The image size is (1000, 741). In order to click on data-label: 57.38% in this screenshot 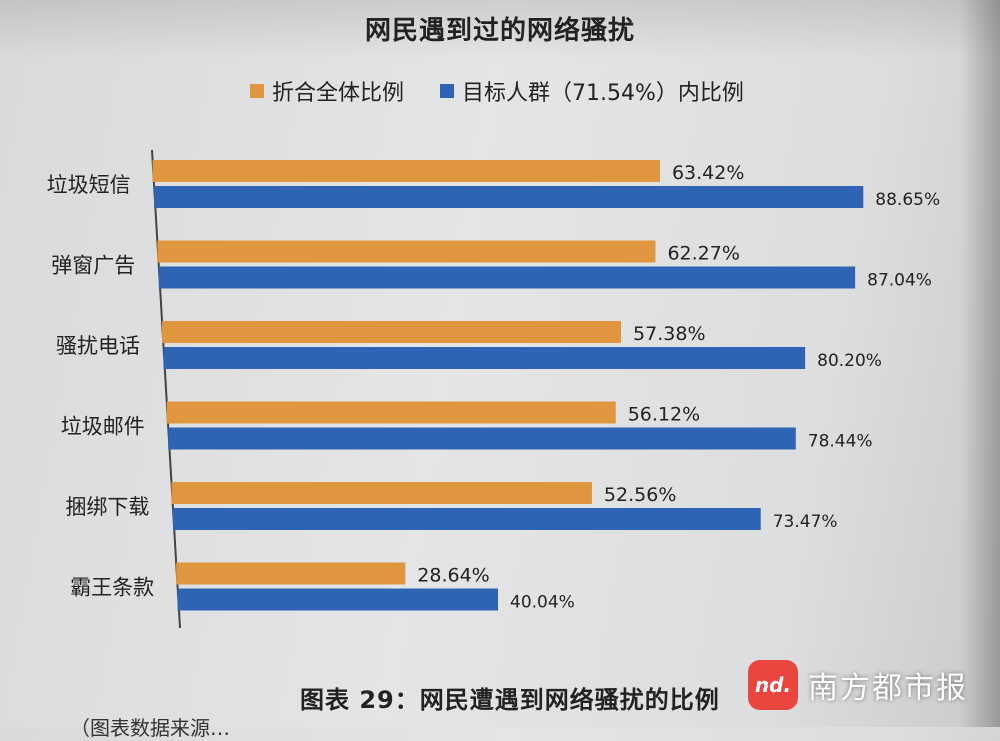, I will do `click(669, 334)`.